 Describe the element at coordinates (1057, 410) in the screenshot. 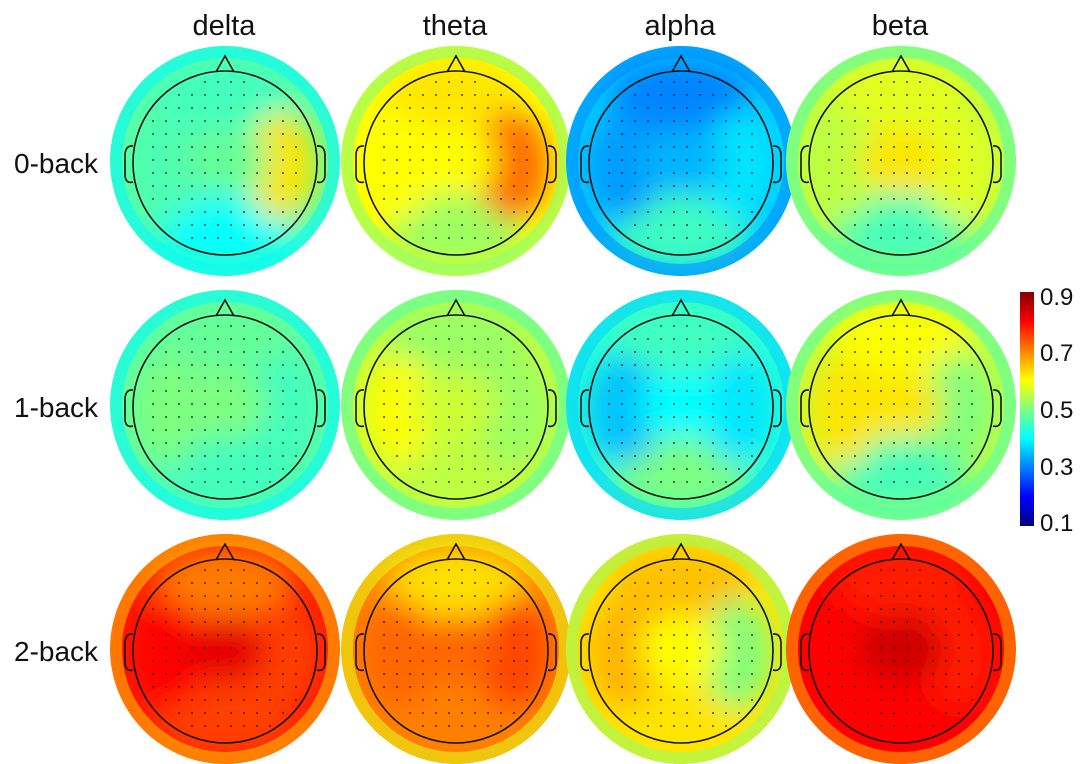

I see `colorbar-tick-0.5: 0.5` at that location.